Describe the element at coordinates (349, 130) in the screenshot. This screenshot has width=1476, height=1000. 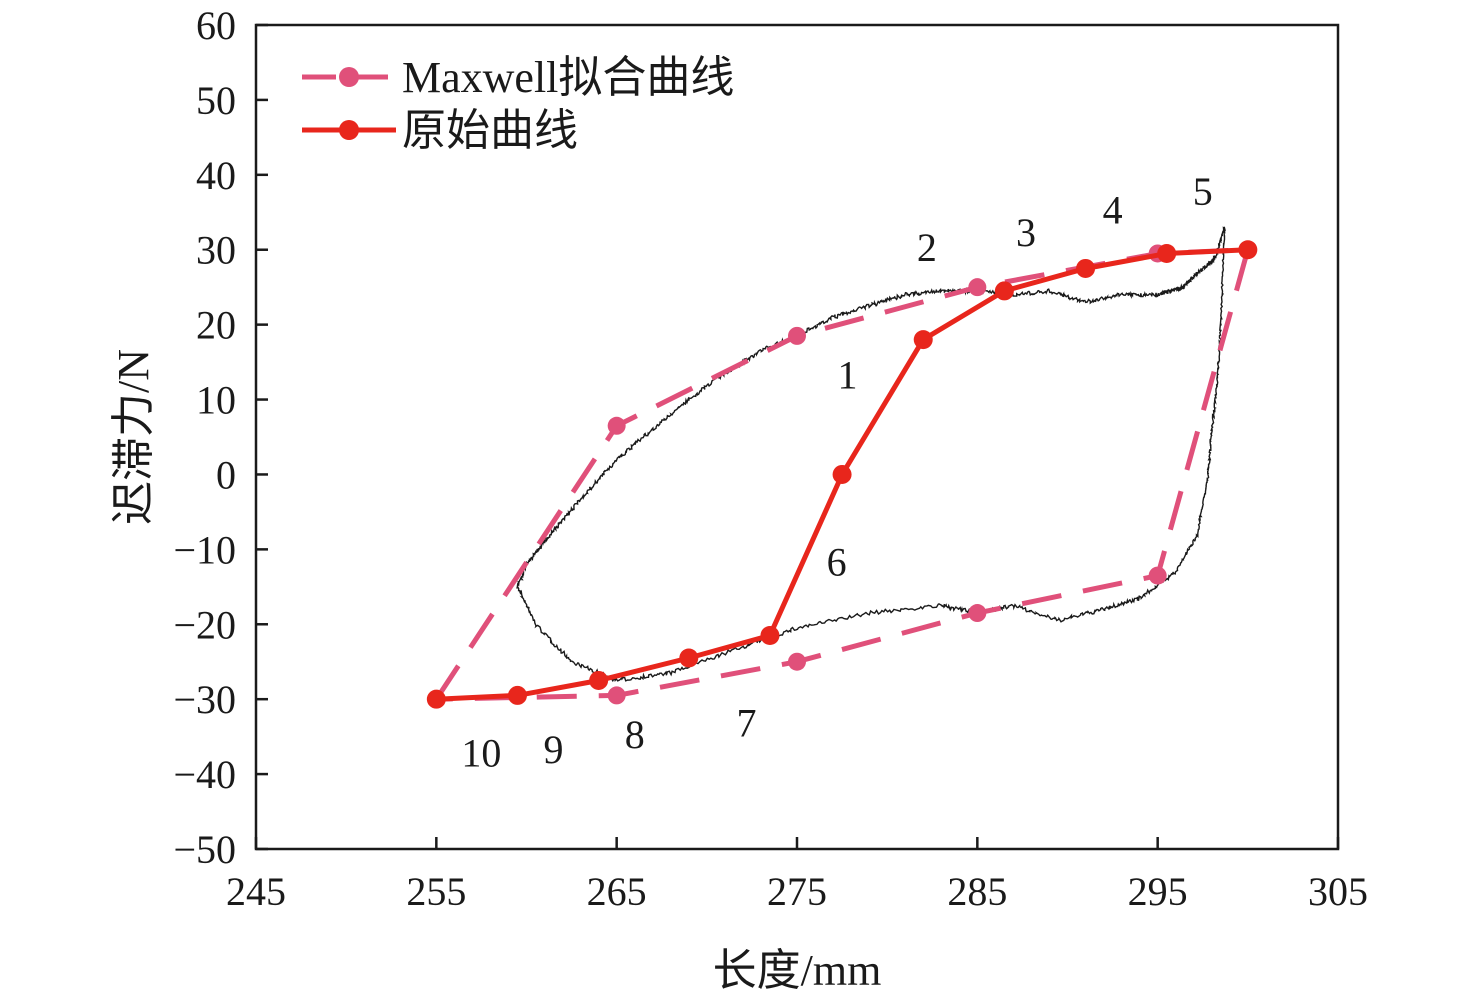
I see `legend-marker-original` at that location.